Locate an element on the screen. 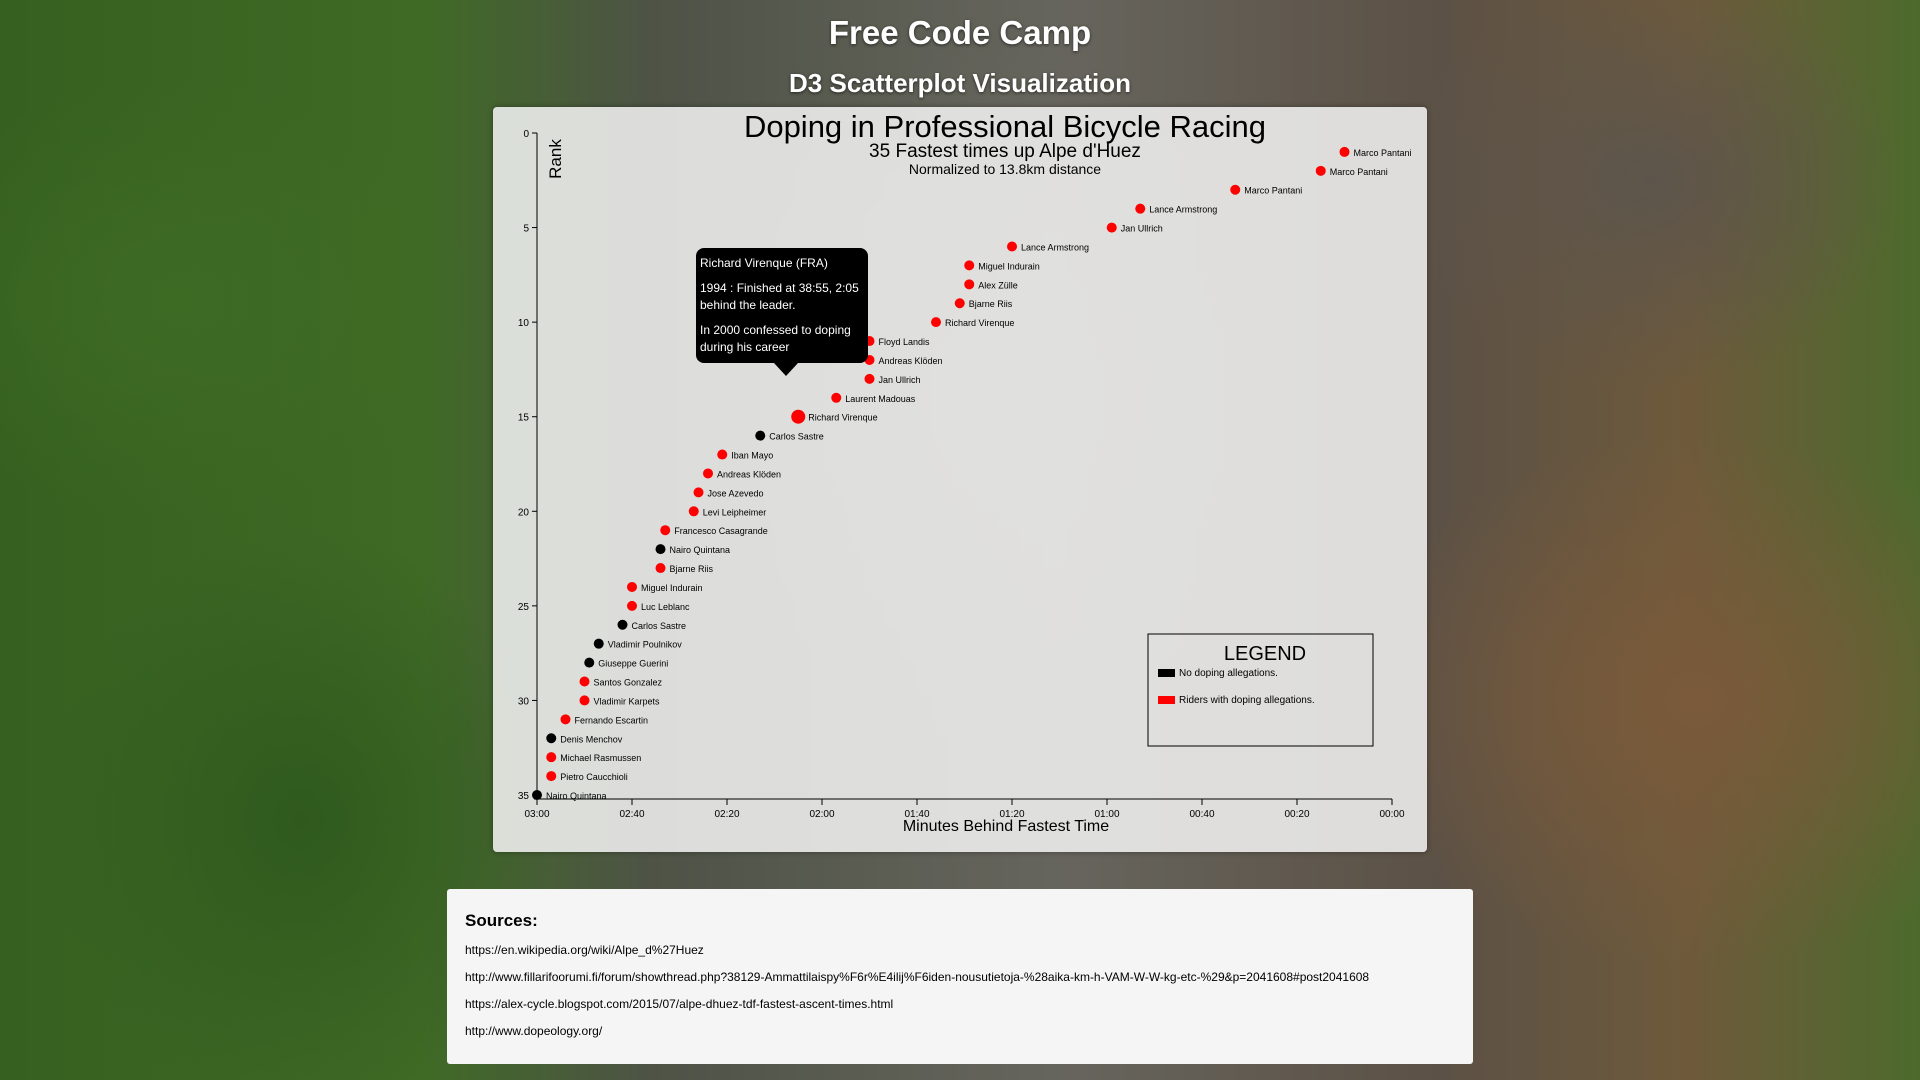  tooltip-rider: Richard Virenque (FRA) is located at coordinates (764, 263).